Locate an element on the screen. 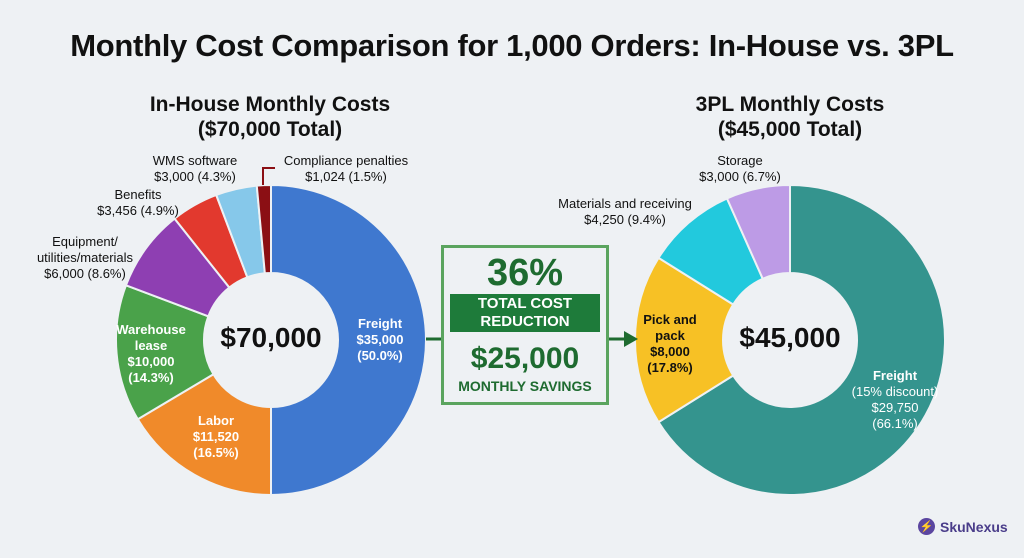 The height and width of the screenshot is (558, 1024). lightning-logo-icon: ⚡ is located at coordinates (926, 526).